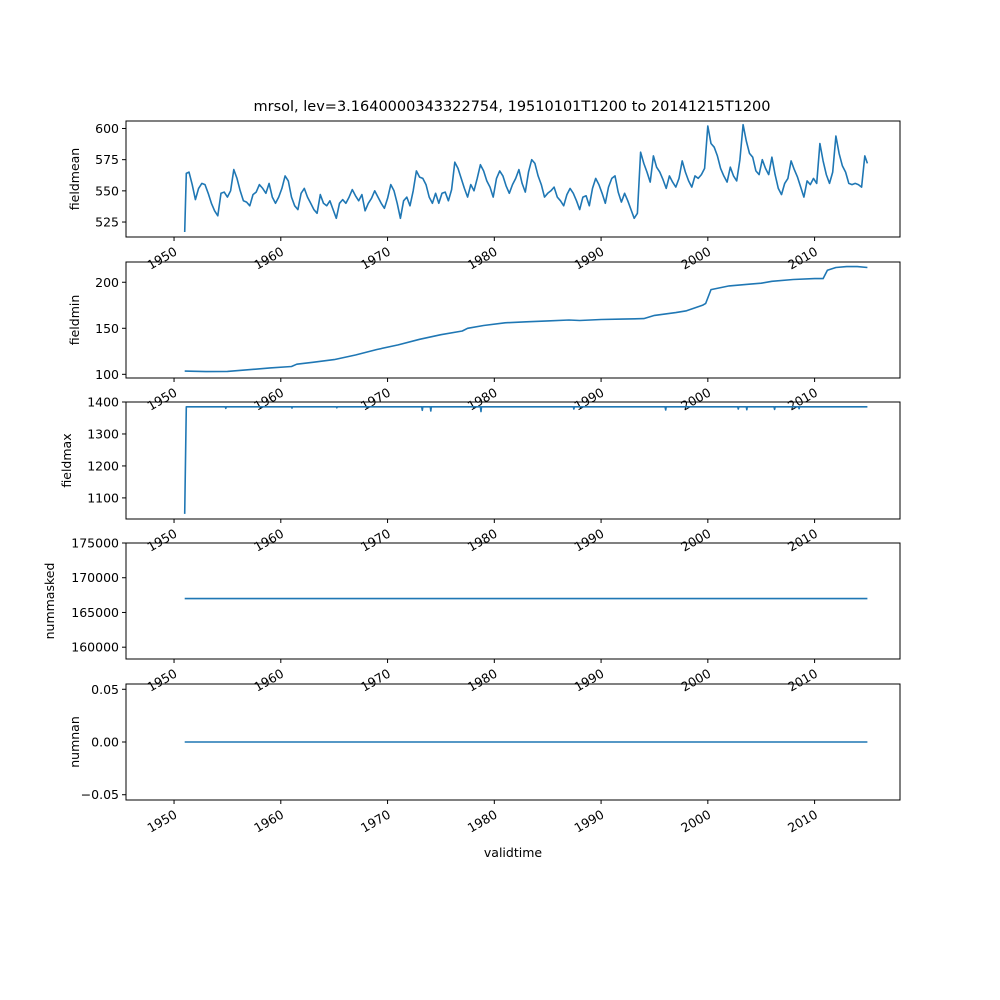 This screenshot has height=1000, width=1000. I want to click on x-axis-label: validtime, so click(513, 852).